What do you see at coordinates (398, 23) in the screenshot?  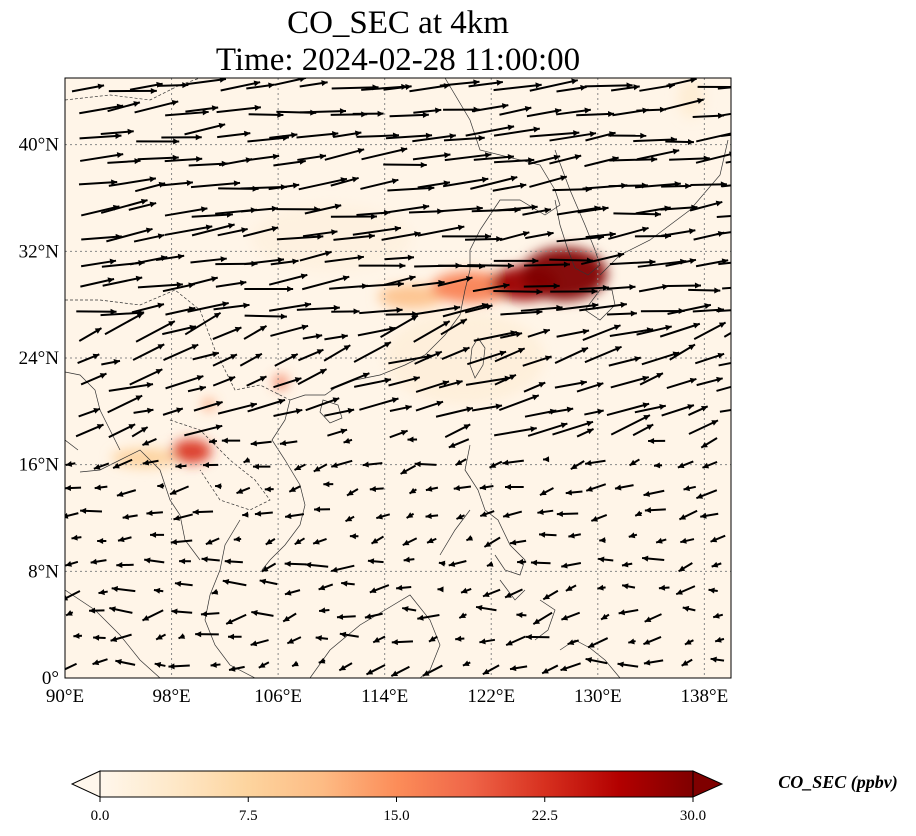 I see `plot-title-line1: CO_SEC at 4km` at bounding box center [398, 23].